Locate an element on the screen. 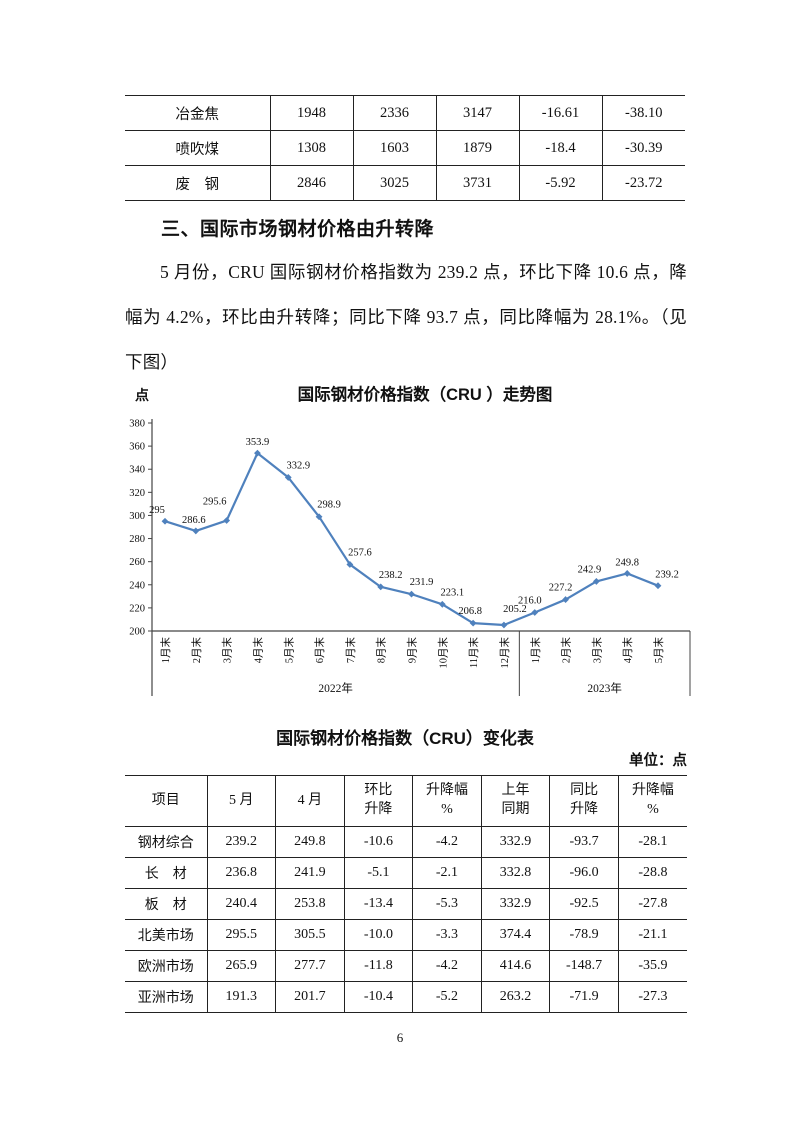  svg-text: 8月末 is located at coordinates (381, 650).